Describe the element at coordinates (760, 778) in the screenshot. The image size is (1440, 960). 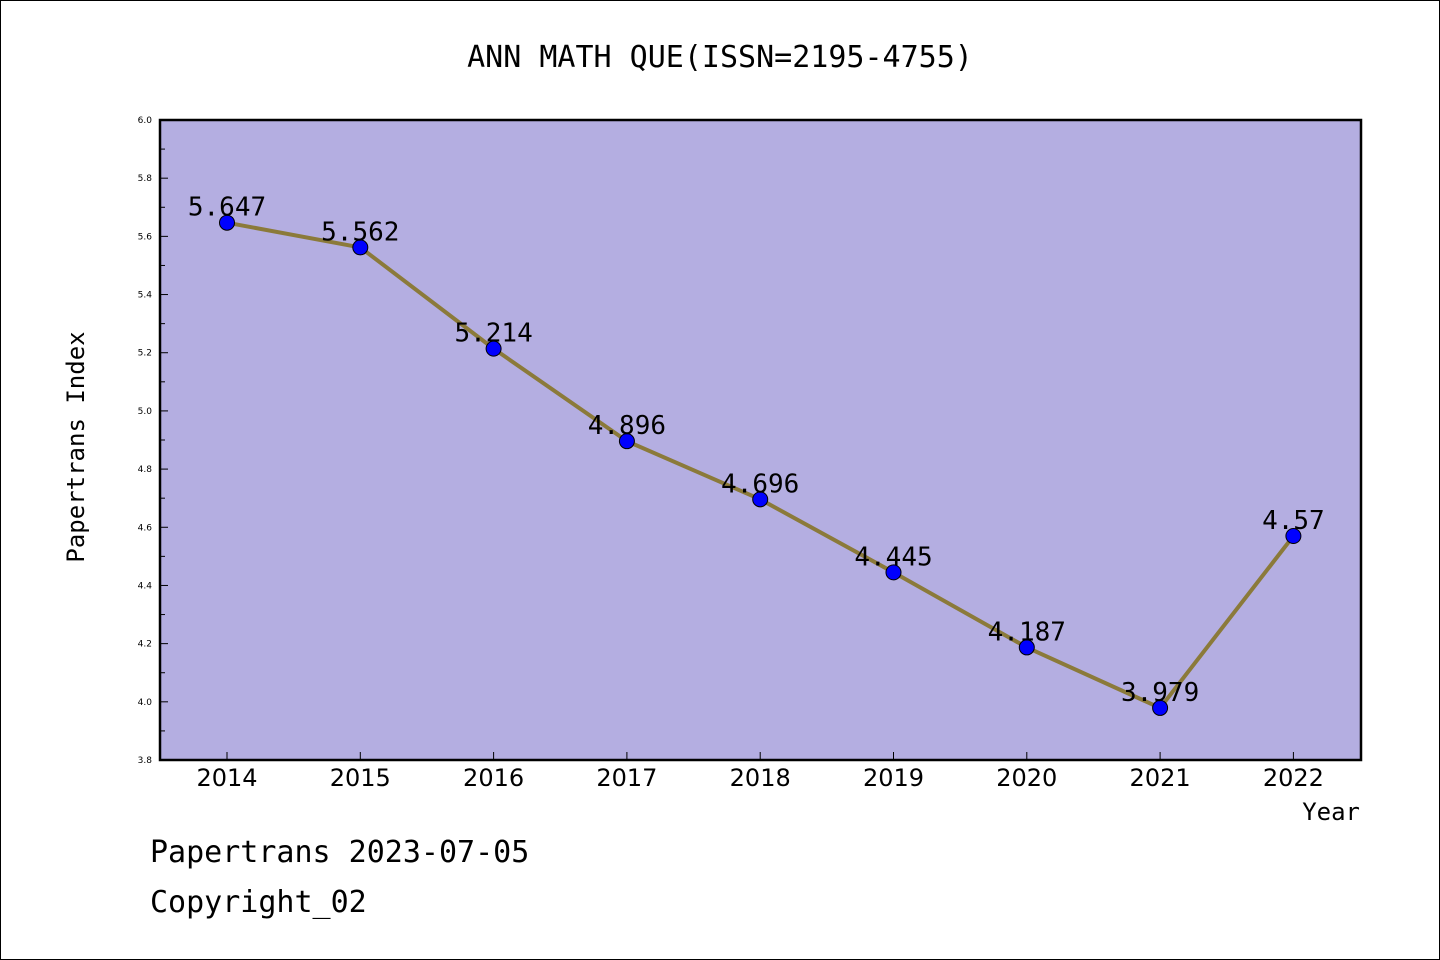
I see `x-tick-label: 2018` at that location.